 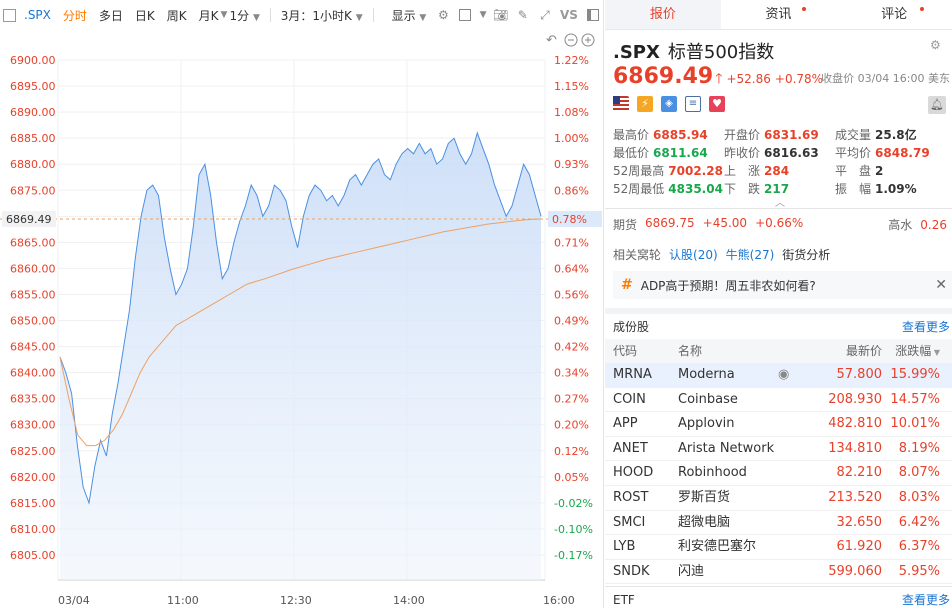 What do you see at coordinates (244, 15) in the screenshot?
I see `interval-selector: 1分 ▼` at bounding box center [244, 15].